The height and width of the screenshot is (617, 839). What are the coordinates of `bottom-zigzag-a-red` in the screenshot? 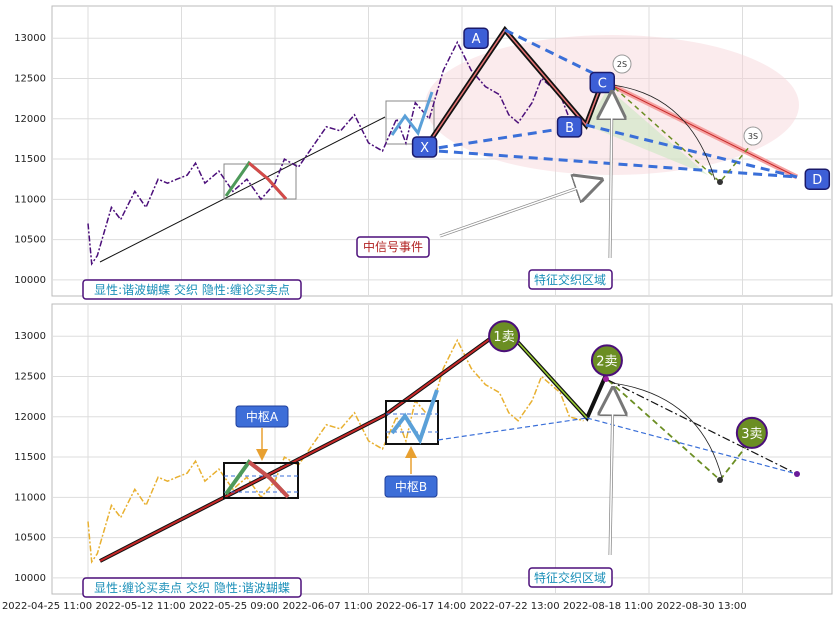 It's located at (268, 479).